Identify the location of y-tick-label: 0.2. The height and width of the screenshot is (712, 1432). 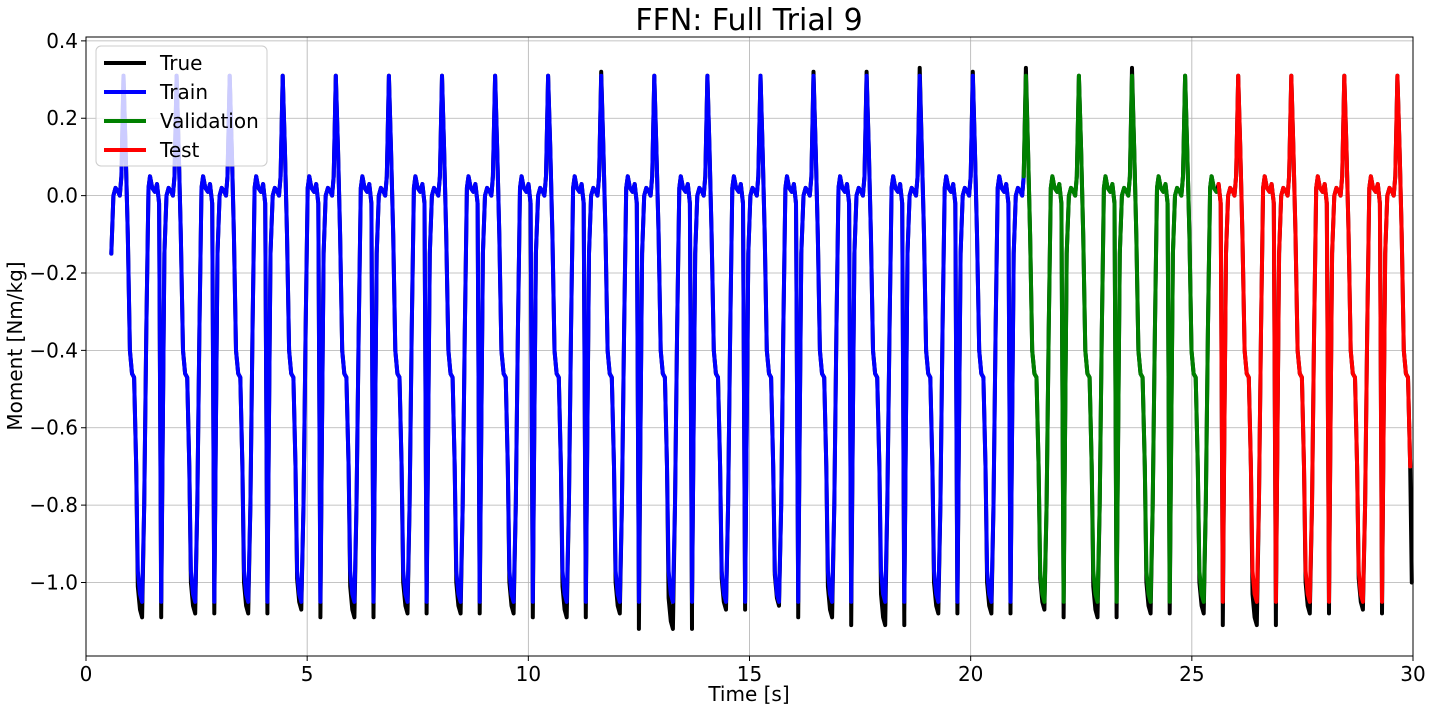
(62, 118).